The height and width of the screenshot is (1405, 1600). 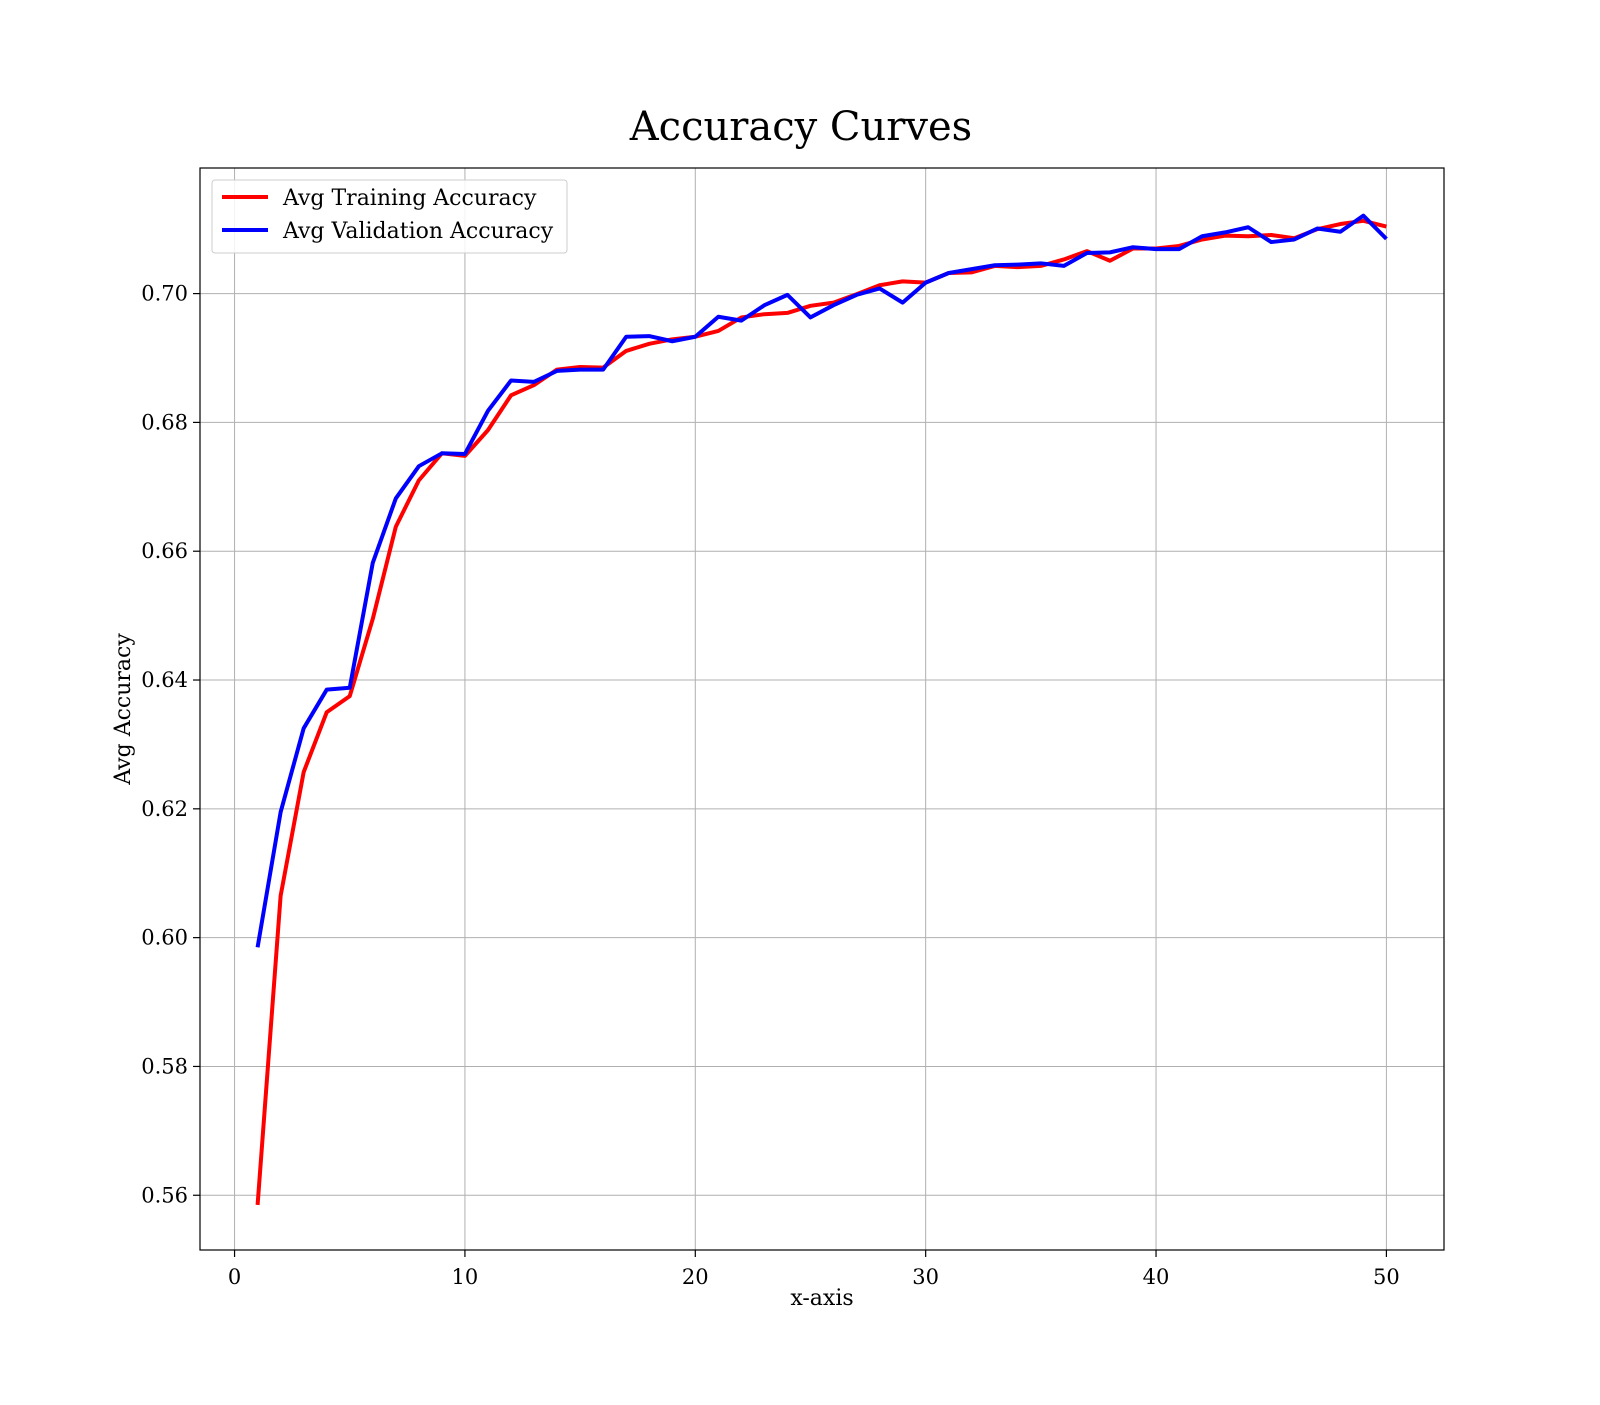 I want to click on y-tick-label: 0.66, so click(x=164, y=551).